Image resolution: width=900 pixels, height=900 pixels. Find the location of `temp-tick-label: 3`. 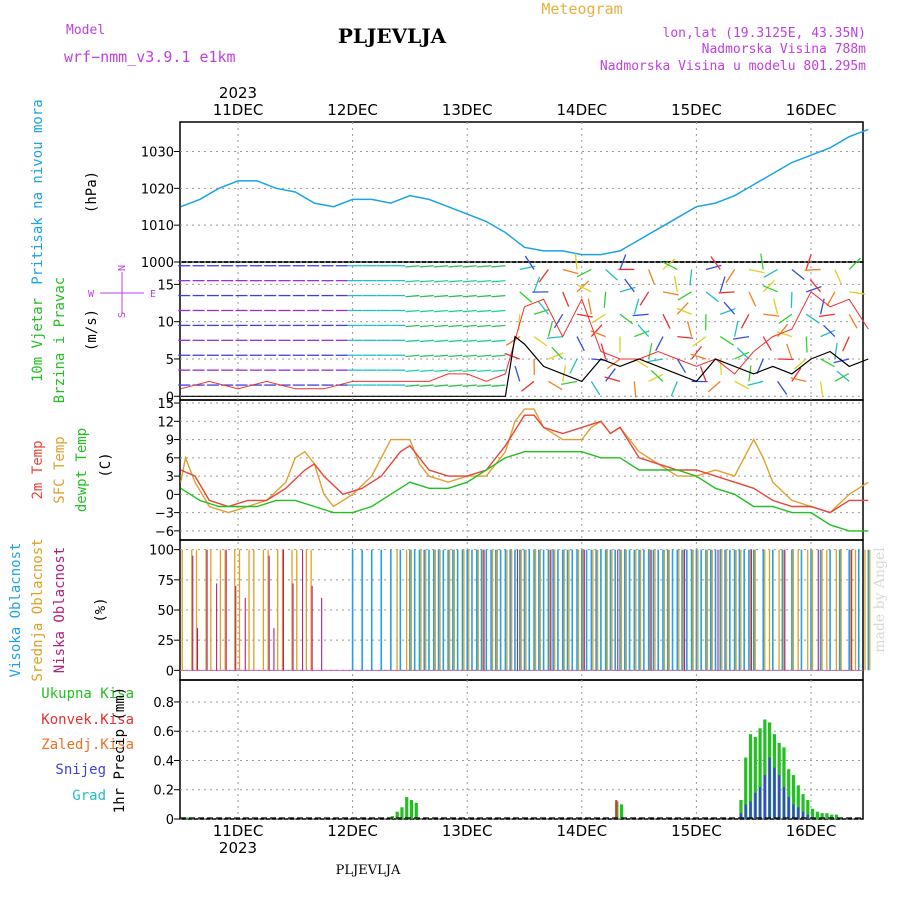

temp-tick-label: 3 is located at coordinates (170, 477).